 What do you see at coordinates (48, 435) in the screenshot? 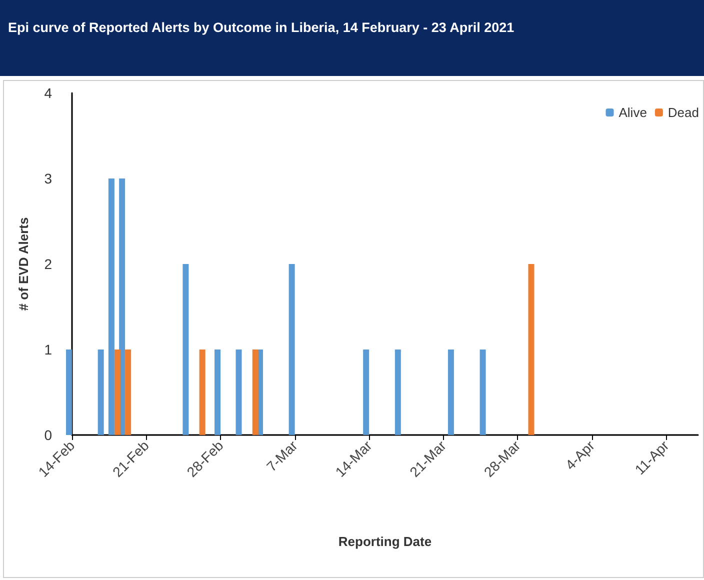
I see `y-tick-label: 0` at bounding box center [48, 435].